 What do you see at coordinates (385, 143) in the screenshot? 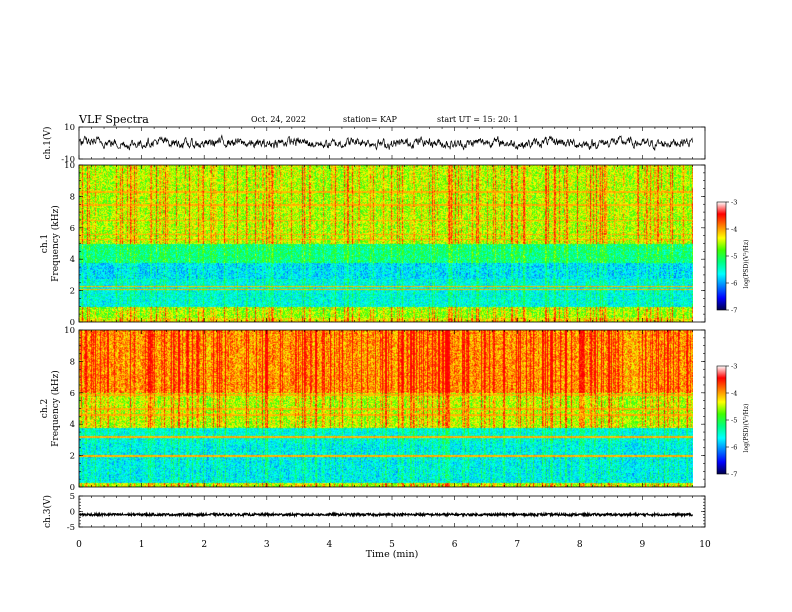
I see `ch1-waveform-trace` at bounding box center [385, 143].